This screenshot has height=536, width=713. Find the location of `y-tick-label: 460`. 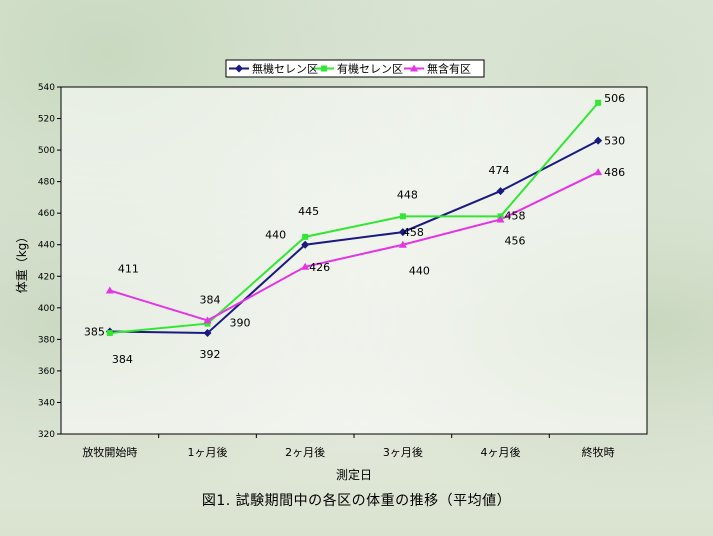

y-tick-label: 460 is located at coordinates (46, 214).